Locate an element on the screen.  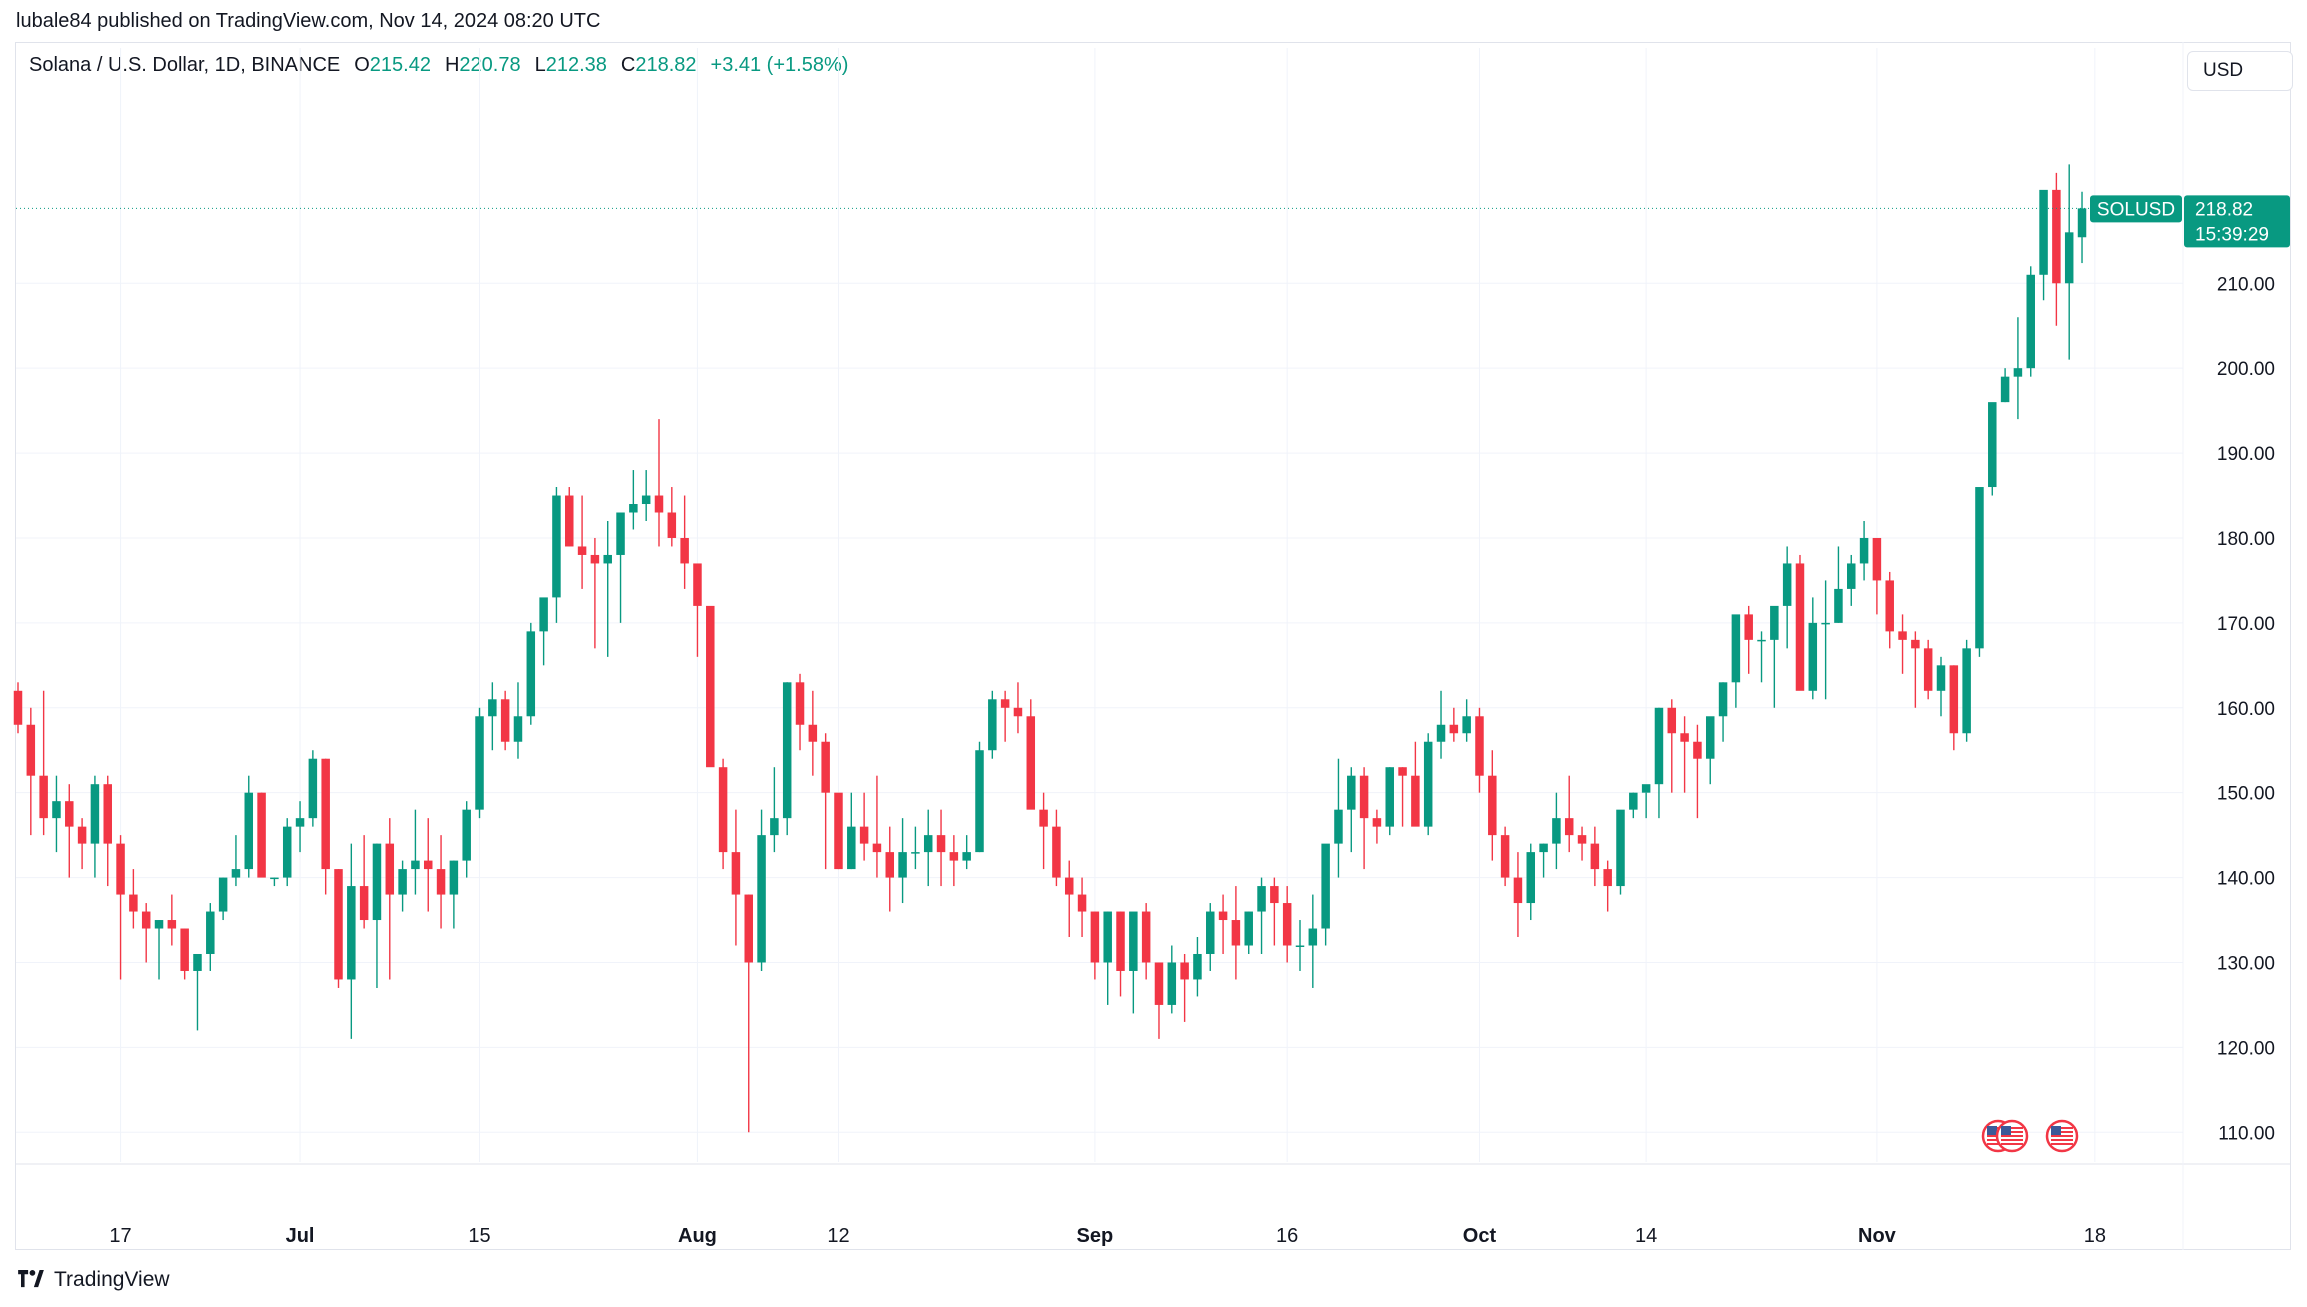
y-tick-label: 120.00 is located at coordinates (2246, 1048).